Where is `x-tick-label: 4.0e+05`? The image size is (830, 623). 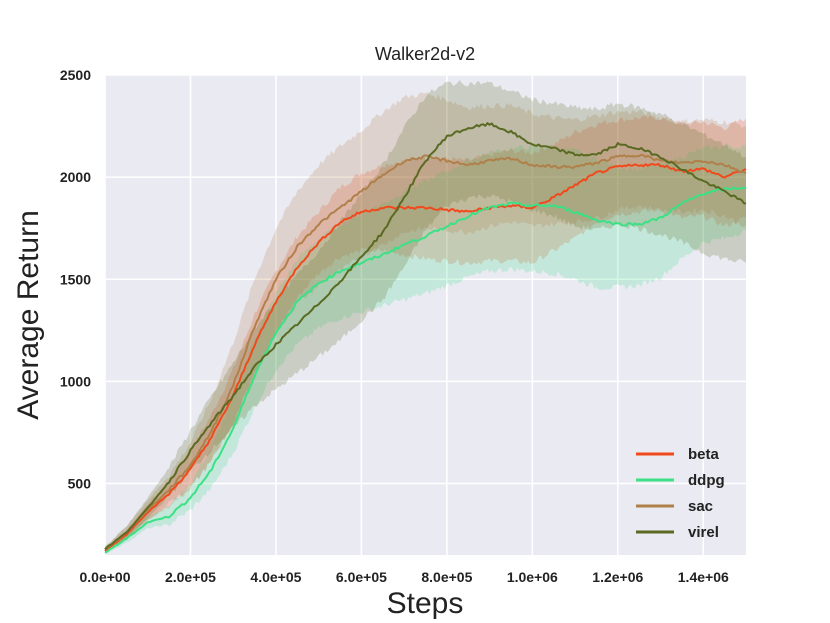
x-tick-label: 4.0e+05 is located at coordinates (275, 577).